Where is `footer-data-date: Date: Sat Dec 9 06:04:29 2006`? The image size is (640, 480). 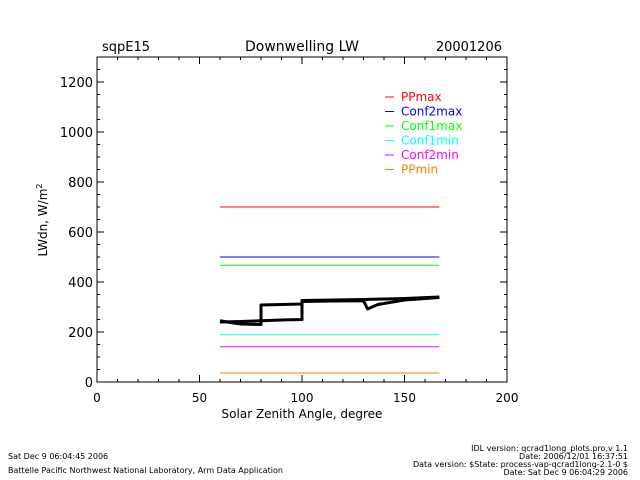 footer-data-date: Date: Sat Dec 9 06:04:29 2006 is located at coordinates (565, 472).